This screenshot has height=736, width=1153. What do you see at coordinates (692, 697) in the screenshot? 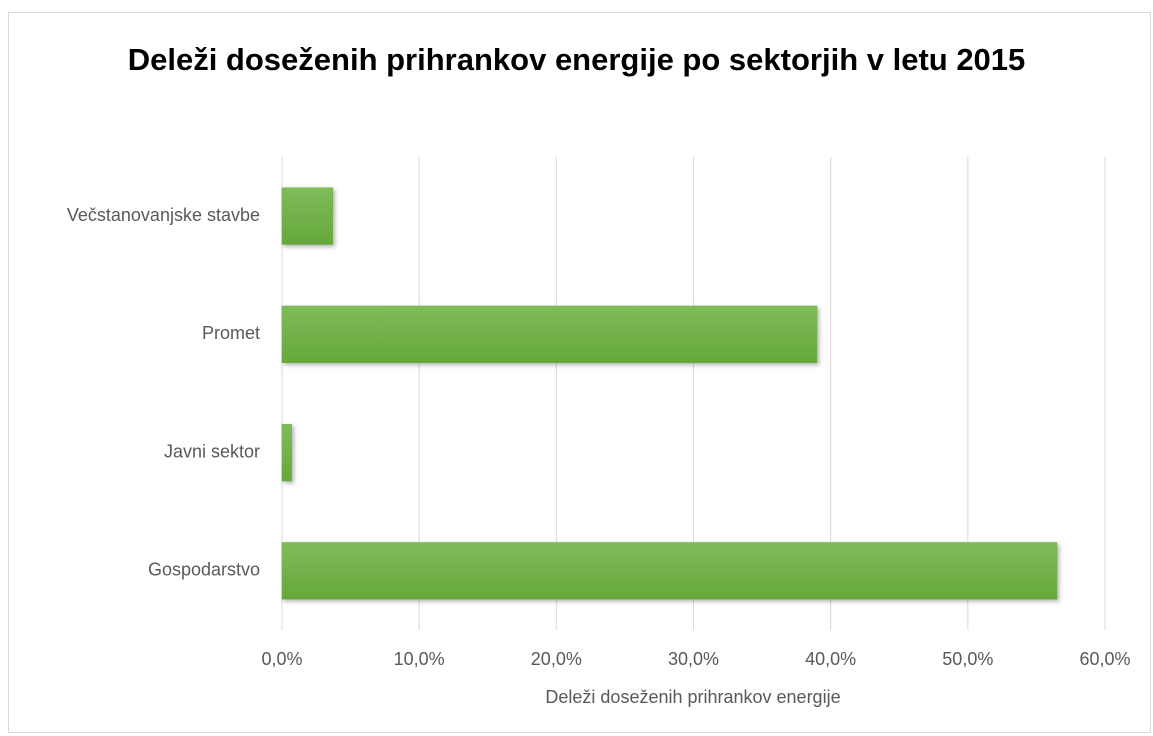
I see `x-axis-label: Deleži doseženih prihrankov energije` at bounding box center [692, 697].